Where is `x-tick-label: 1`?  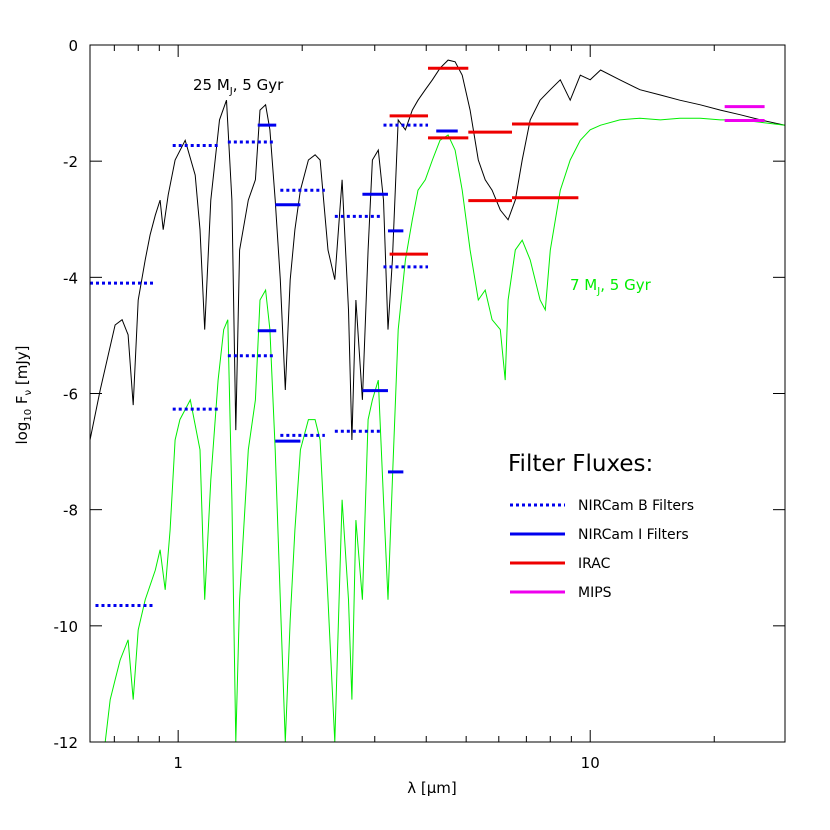
x-tick-label: 1 is located at coordinates (178, 763).